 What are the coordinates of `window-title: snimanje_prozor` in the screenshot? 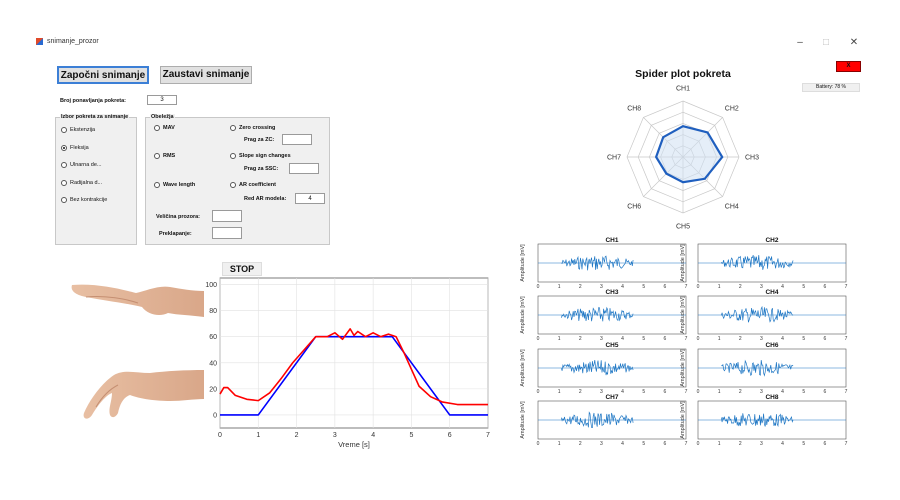 It's located at (73, 41).